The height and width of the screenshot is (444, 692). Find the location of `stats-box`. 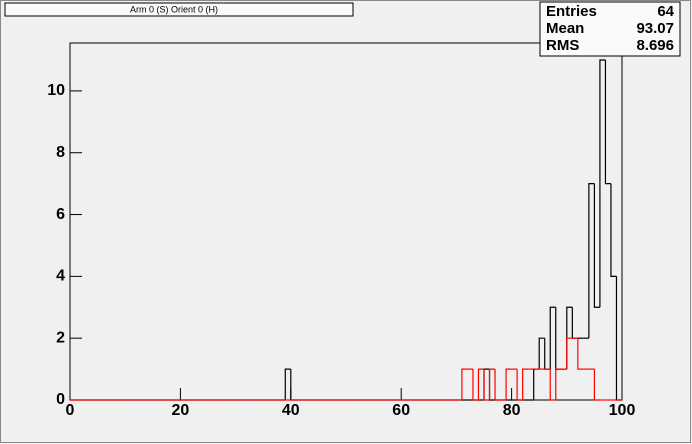

stats-box is located at coordinates (610, 29).